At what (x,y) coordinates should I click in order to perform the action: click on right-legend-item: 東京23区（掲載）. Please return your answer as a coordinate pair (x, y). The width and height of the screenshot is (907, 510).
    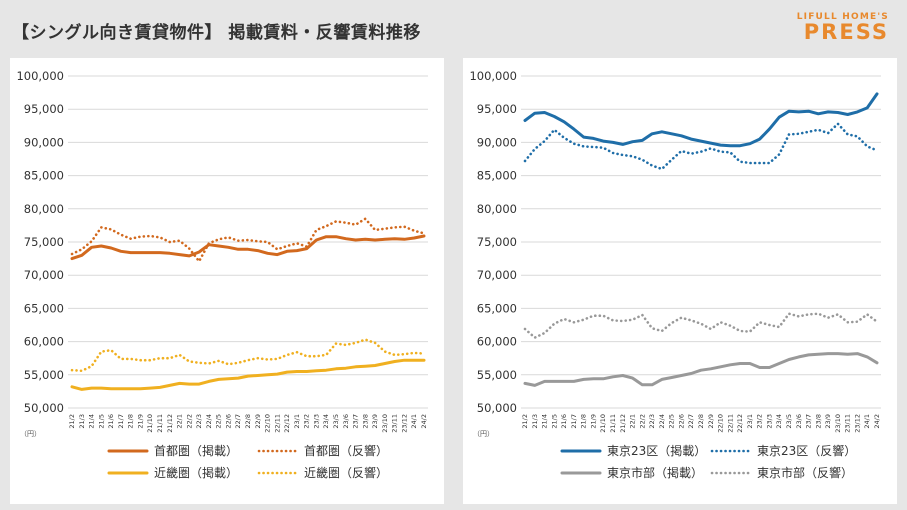
    Looking at the image, I should click on (632, 450).